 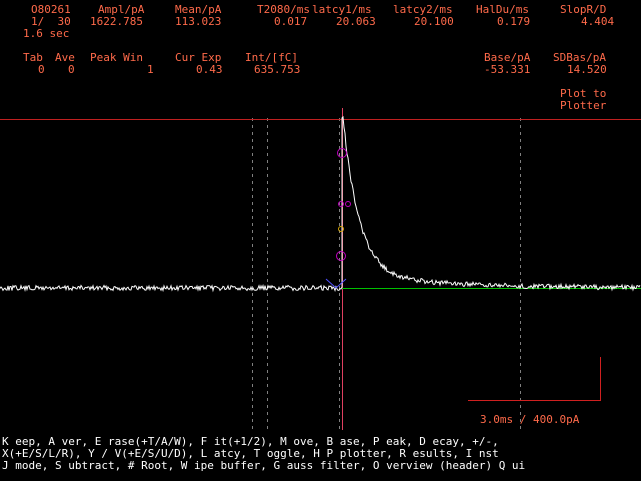 What do you see at coordinates (198, 21) in the screenshot?
I see `mean-value: 113.023` at bounding box center [198, 21].